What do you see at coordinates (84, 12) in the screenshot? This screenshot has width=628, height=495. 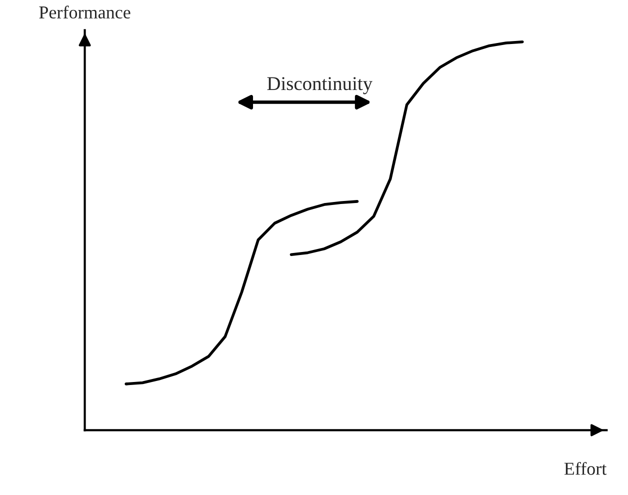 I see `y-axis-title: Performance` at bounding box center [84, 12].